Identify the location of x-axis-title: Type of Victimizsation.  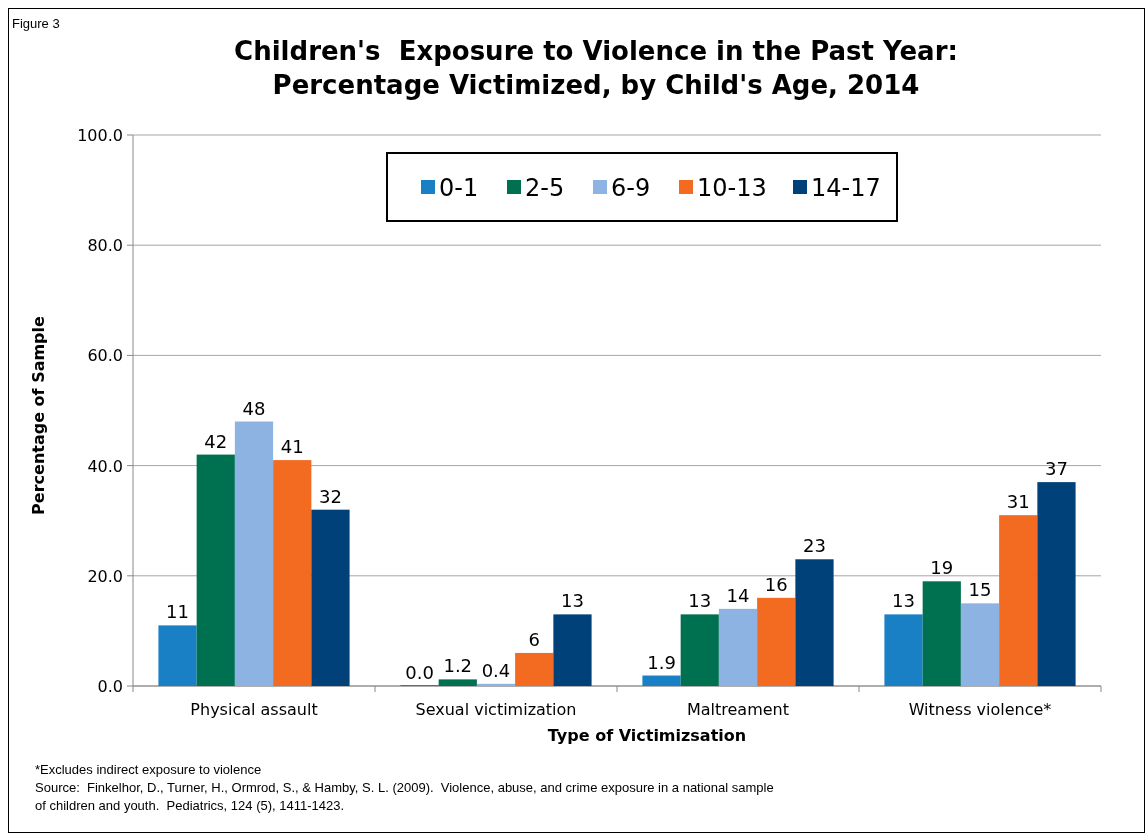
(647, 735).